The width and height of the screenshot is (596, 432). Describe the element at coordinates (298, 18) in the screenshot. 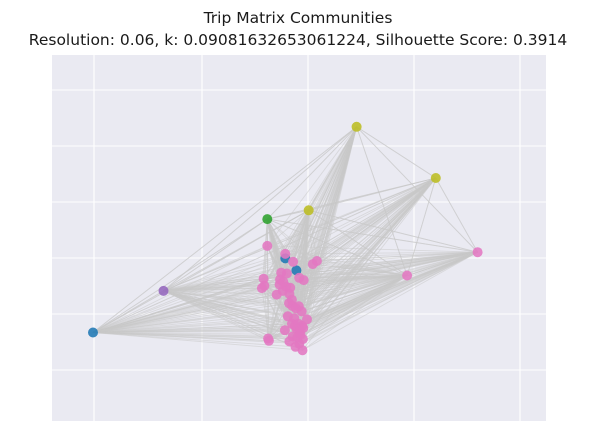

I see `chart-title: Trip Matrix Communities` at that location.